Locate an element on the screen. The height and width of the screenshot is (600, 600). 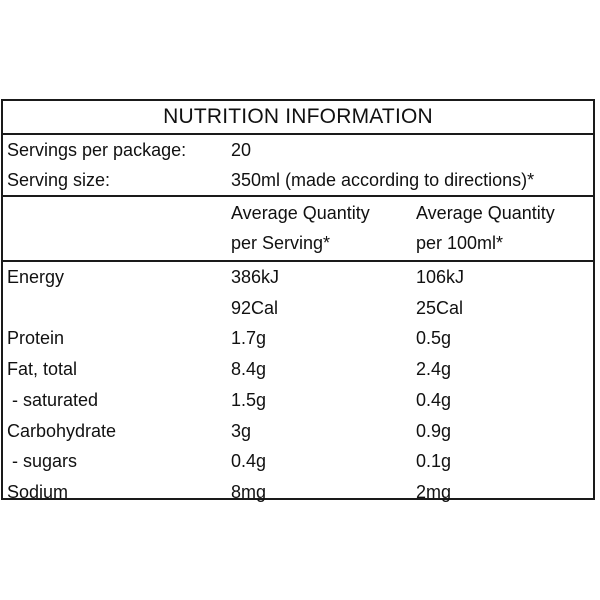
table-row: Sodium 8mg 2mg is located at coordinates (298, 492).